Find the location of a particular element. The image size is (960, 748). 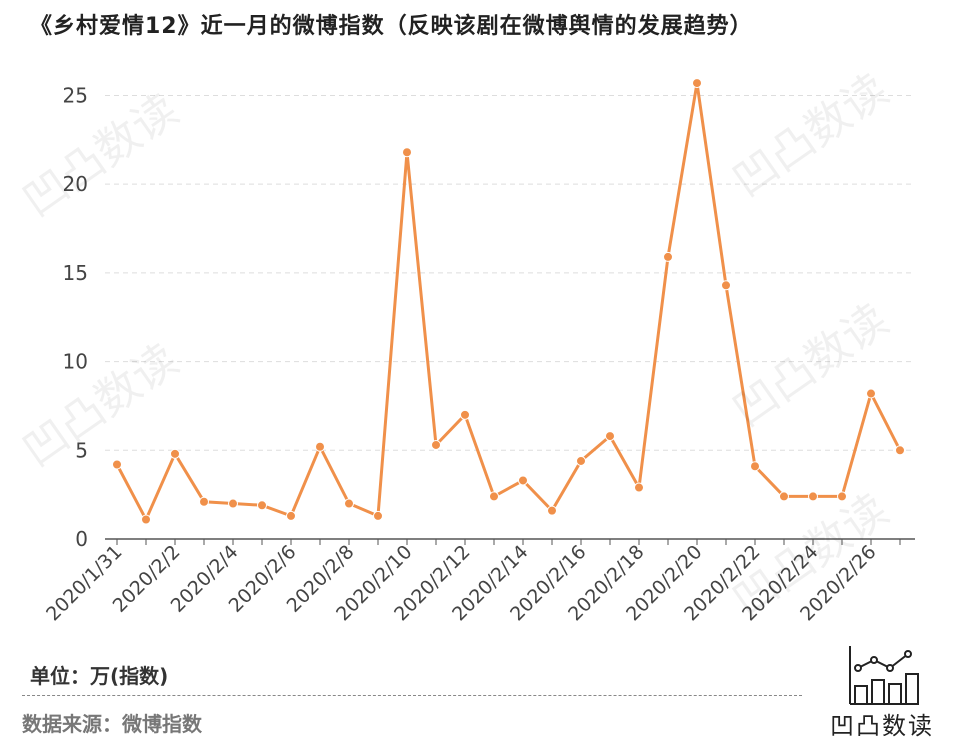

y-tick-label: 10 is located at coordinates (75, 362).